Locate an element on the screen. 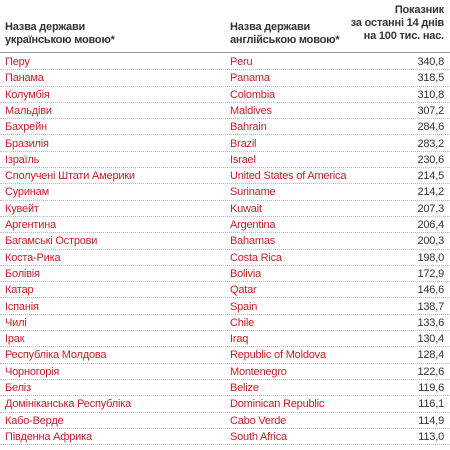 This screenshot has width=450, height=450. rate-cell: 113,0 is located at coordinates (431, 436).